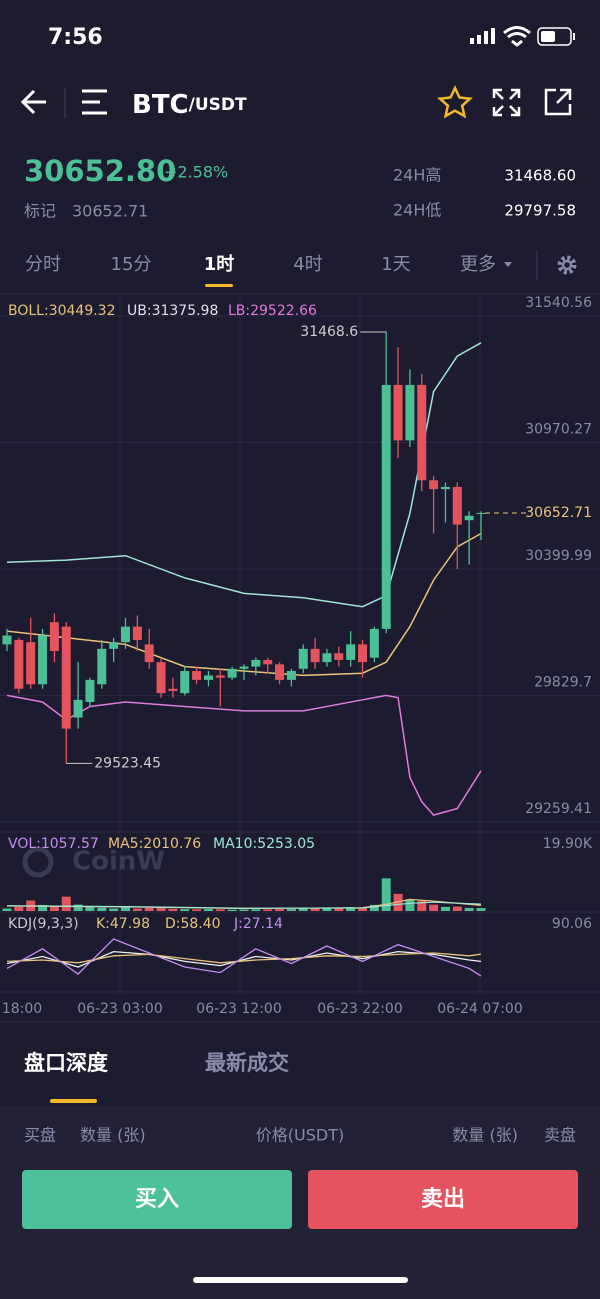 The width and height of the screenshot is (600, 1299). Describe the element at coordinates (508, 264) in the screenshot. I see `dropdown-caret` at that location.